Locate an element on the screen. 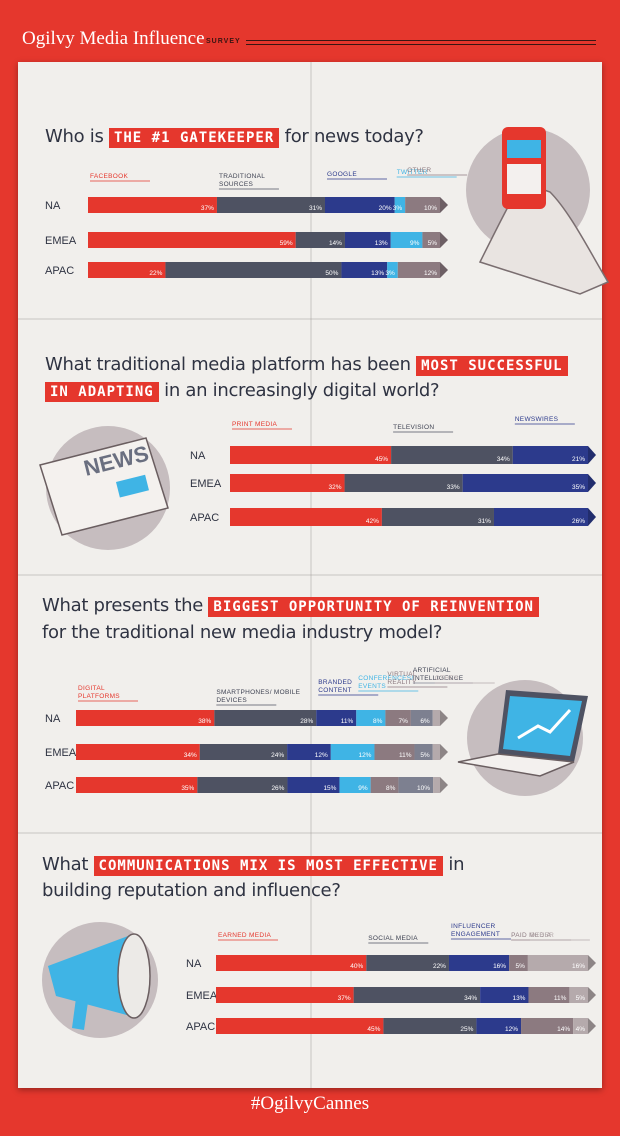 The image size is (620, 1136). phone-content-icon is located at coordinates (524, 179).